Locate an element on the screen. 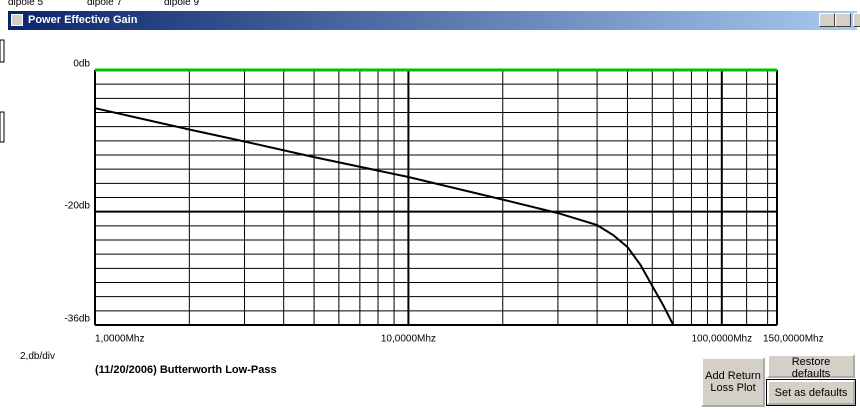 The width and height of the screenshot is (860, 412). window-icon is located at coordinates (17, 20).